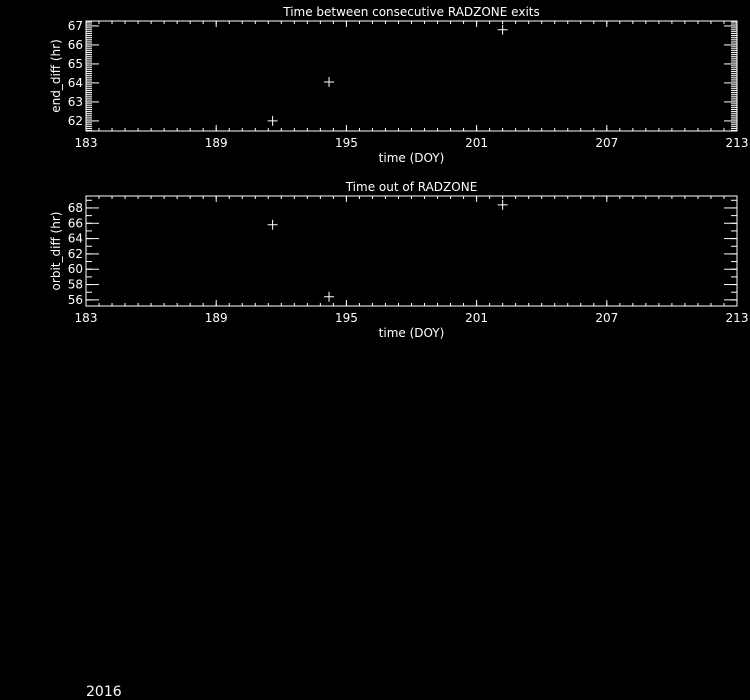  What do you see at coordinates (75, 285) in the screenshot?
I see `y-tick-label: 58` at bounding box center [75, 285].